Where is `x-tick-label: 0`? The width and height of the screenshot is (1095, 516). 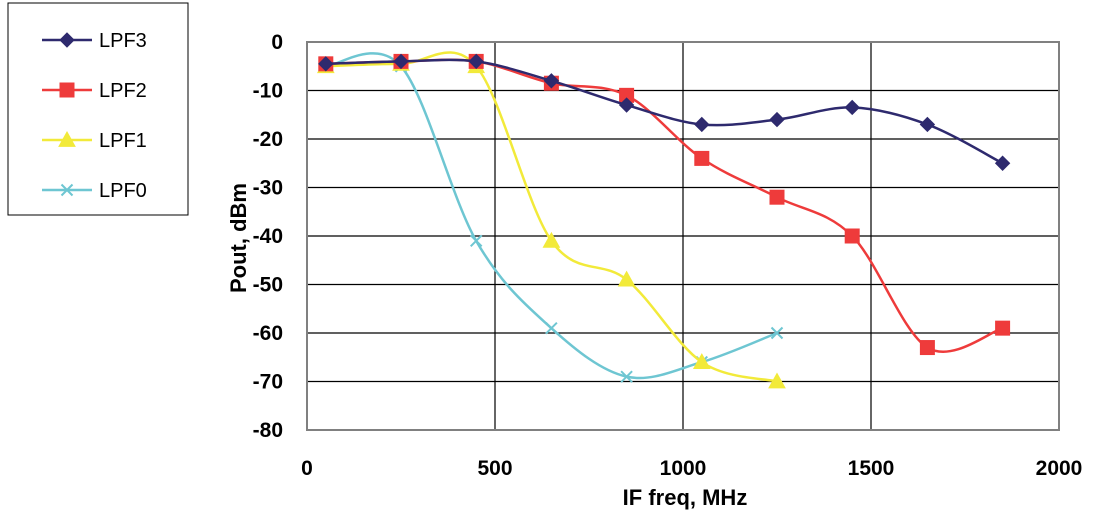 x-tick-label: 0 is located at coordinates (307, 468).